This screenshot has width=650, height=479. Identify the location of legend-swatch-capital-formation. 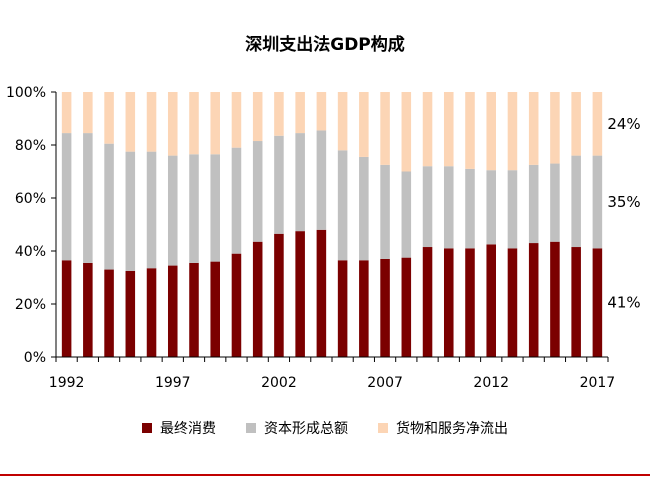
(251, 428).